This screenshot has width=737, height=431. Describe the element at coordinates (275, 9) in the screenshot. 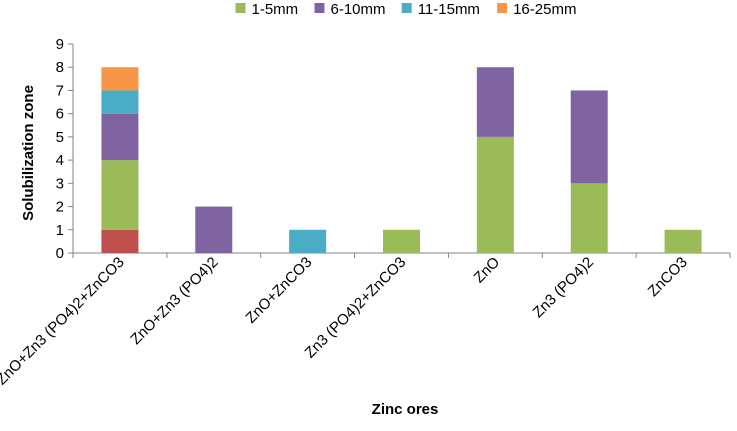

I see `legend-label: 1-5mm` at that location.